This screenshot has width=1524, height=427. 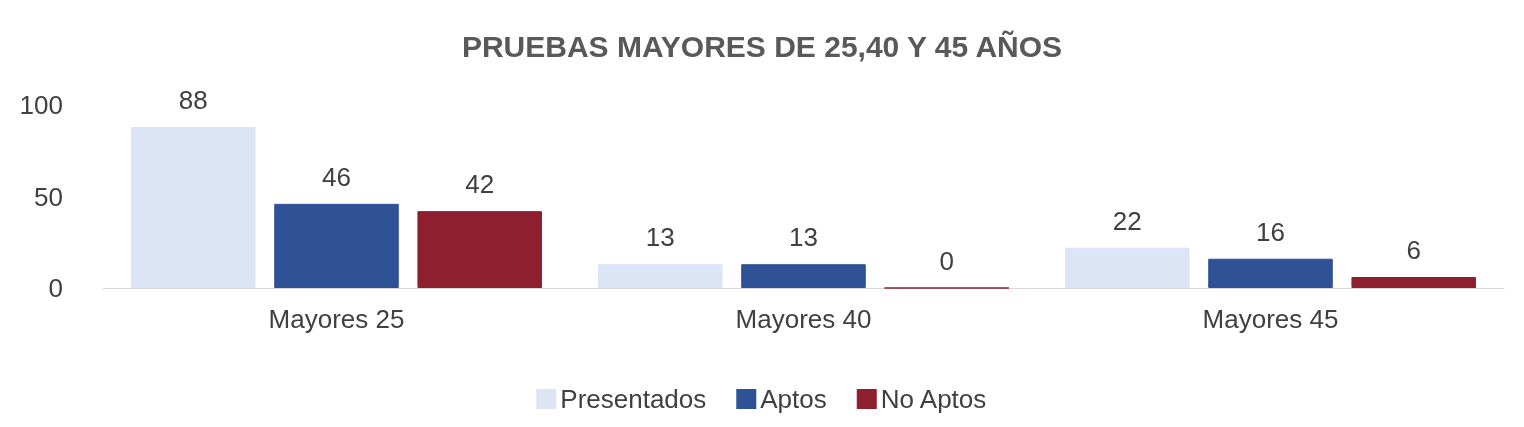 I want to click on data-label: 42, so click(x=480, y=184).